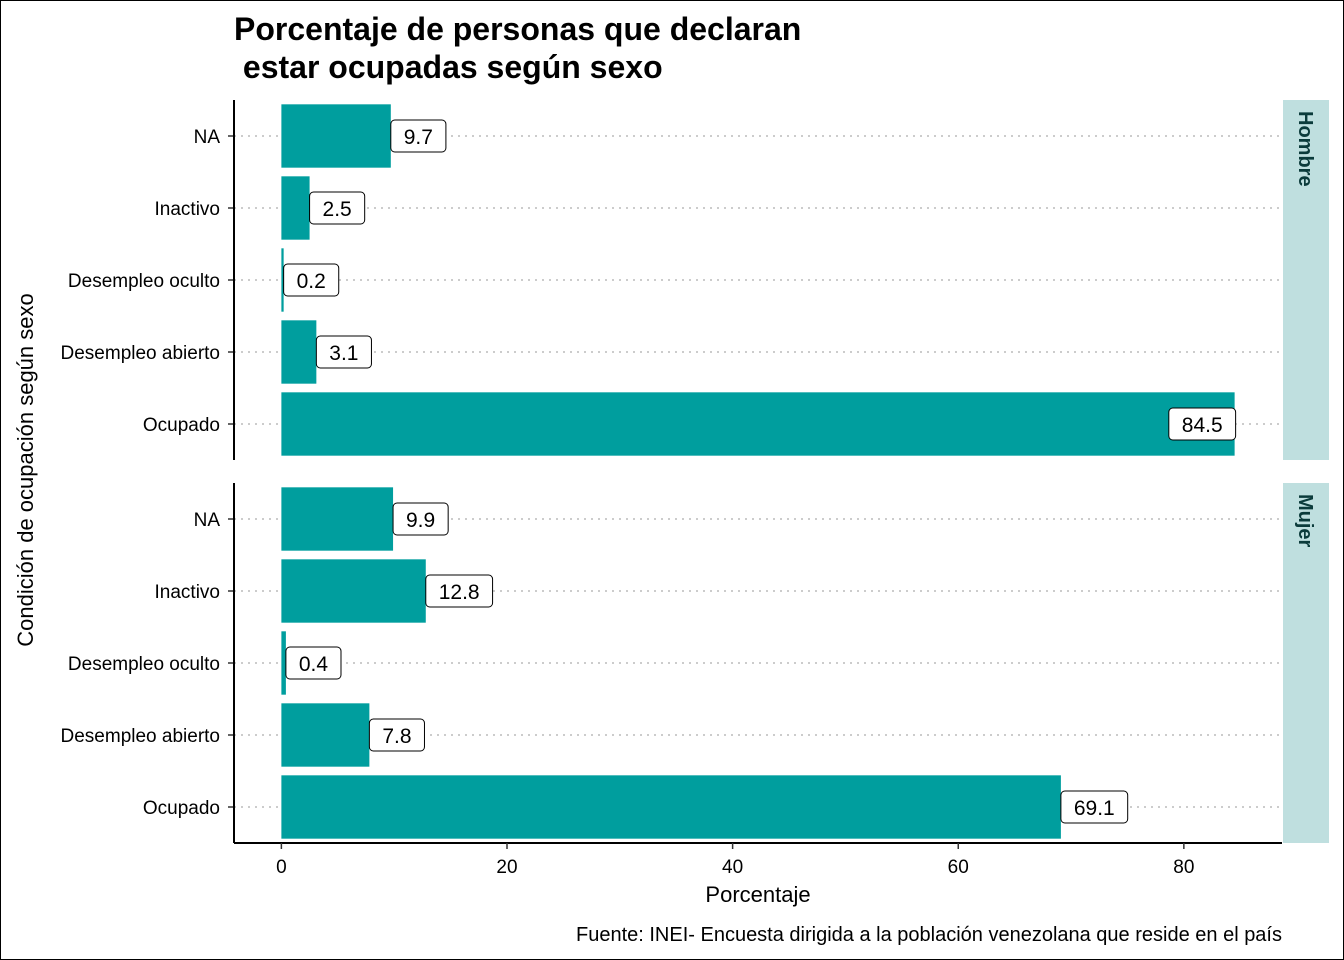 This screenshot has height=960, width=1344. Describe the element at coordinates (506, 867) in the screenshot. I see `x-tick-label: 20` at that location.